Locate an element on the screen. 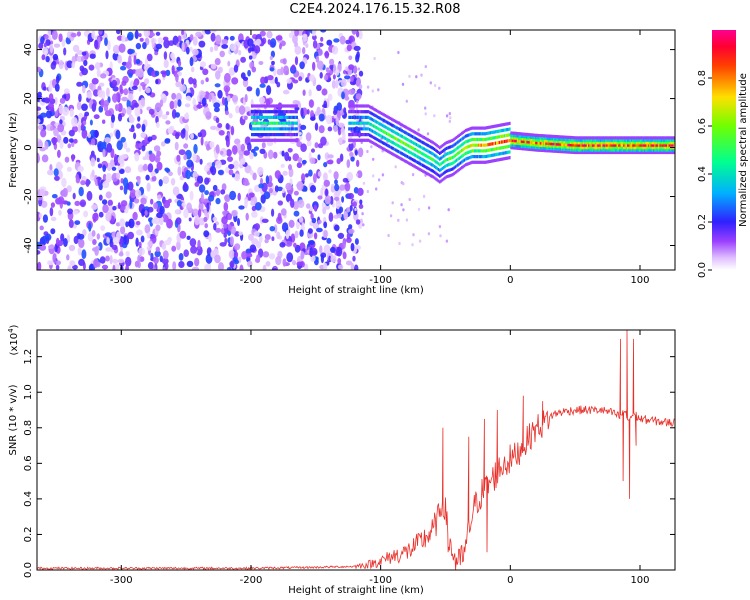 The width and height of the screenshot is (750, 600). colorbar-ticks: 0.00.20.40.60.8 is located at coordinates (704, 174).